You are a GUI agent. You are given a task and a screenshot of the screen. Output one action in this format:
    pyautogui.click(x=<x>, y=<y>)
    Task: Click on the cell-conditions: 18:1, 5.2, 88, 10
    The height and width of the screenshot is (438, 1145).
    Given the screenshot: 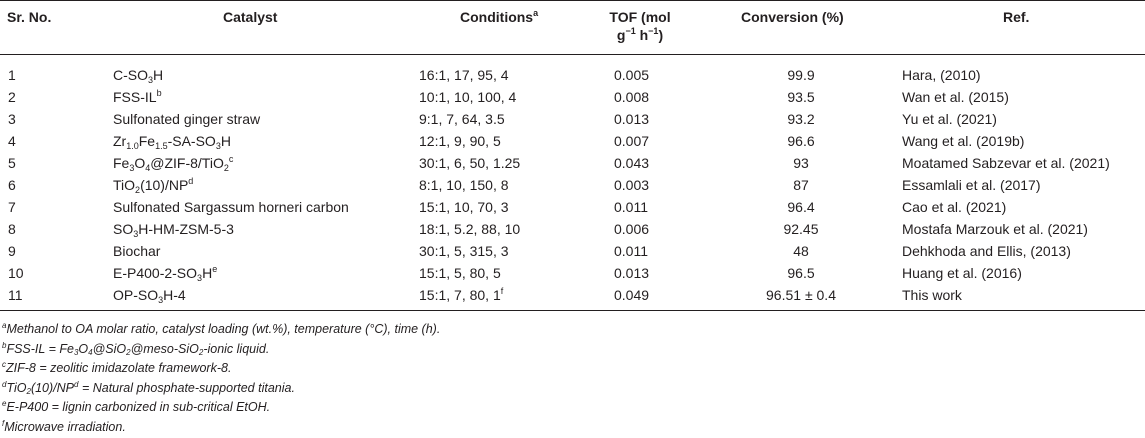 What is the action you would take?
    pyautogui.click(x=470, y=229)
    